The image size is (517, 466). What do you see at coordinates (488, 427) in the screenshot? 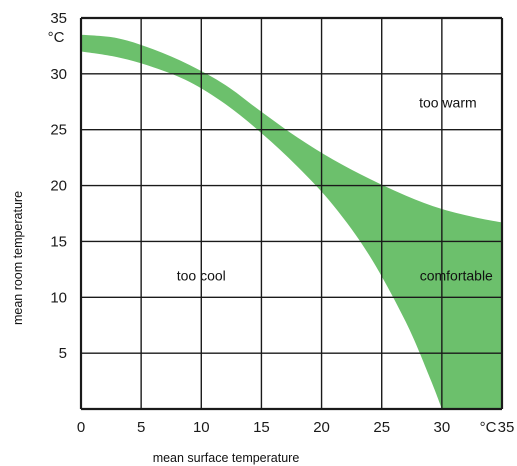
I see `x-unit-label: °C` at bounding box center [488, 427].